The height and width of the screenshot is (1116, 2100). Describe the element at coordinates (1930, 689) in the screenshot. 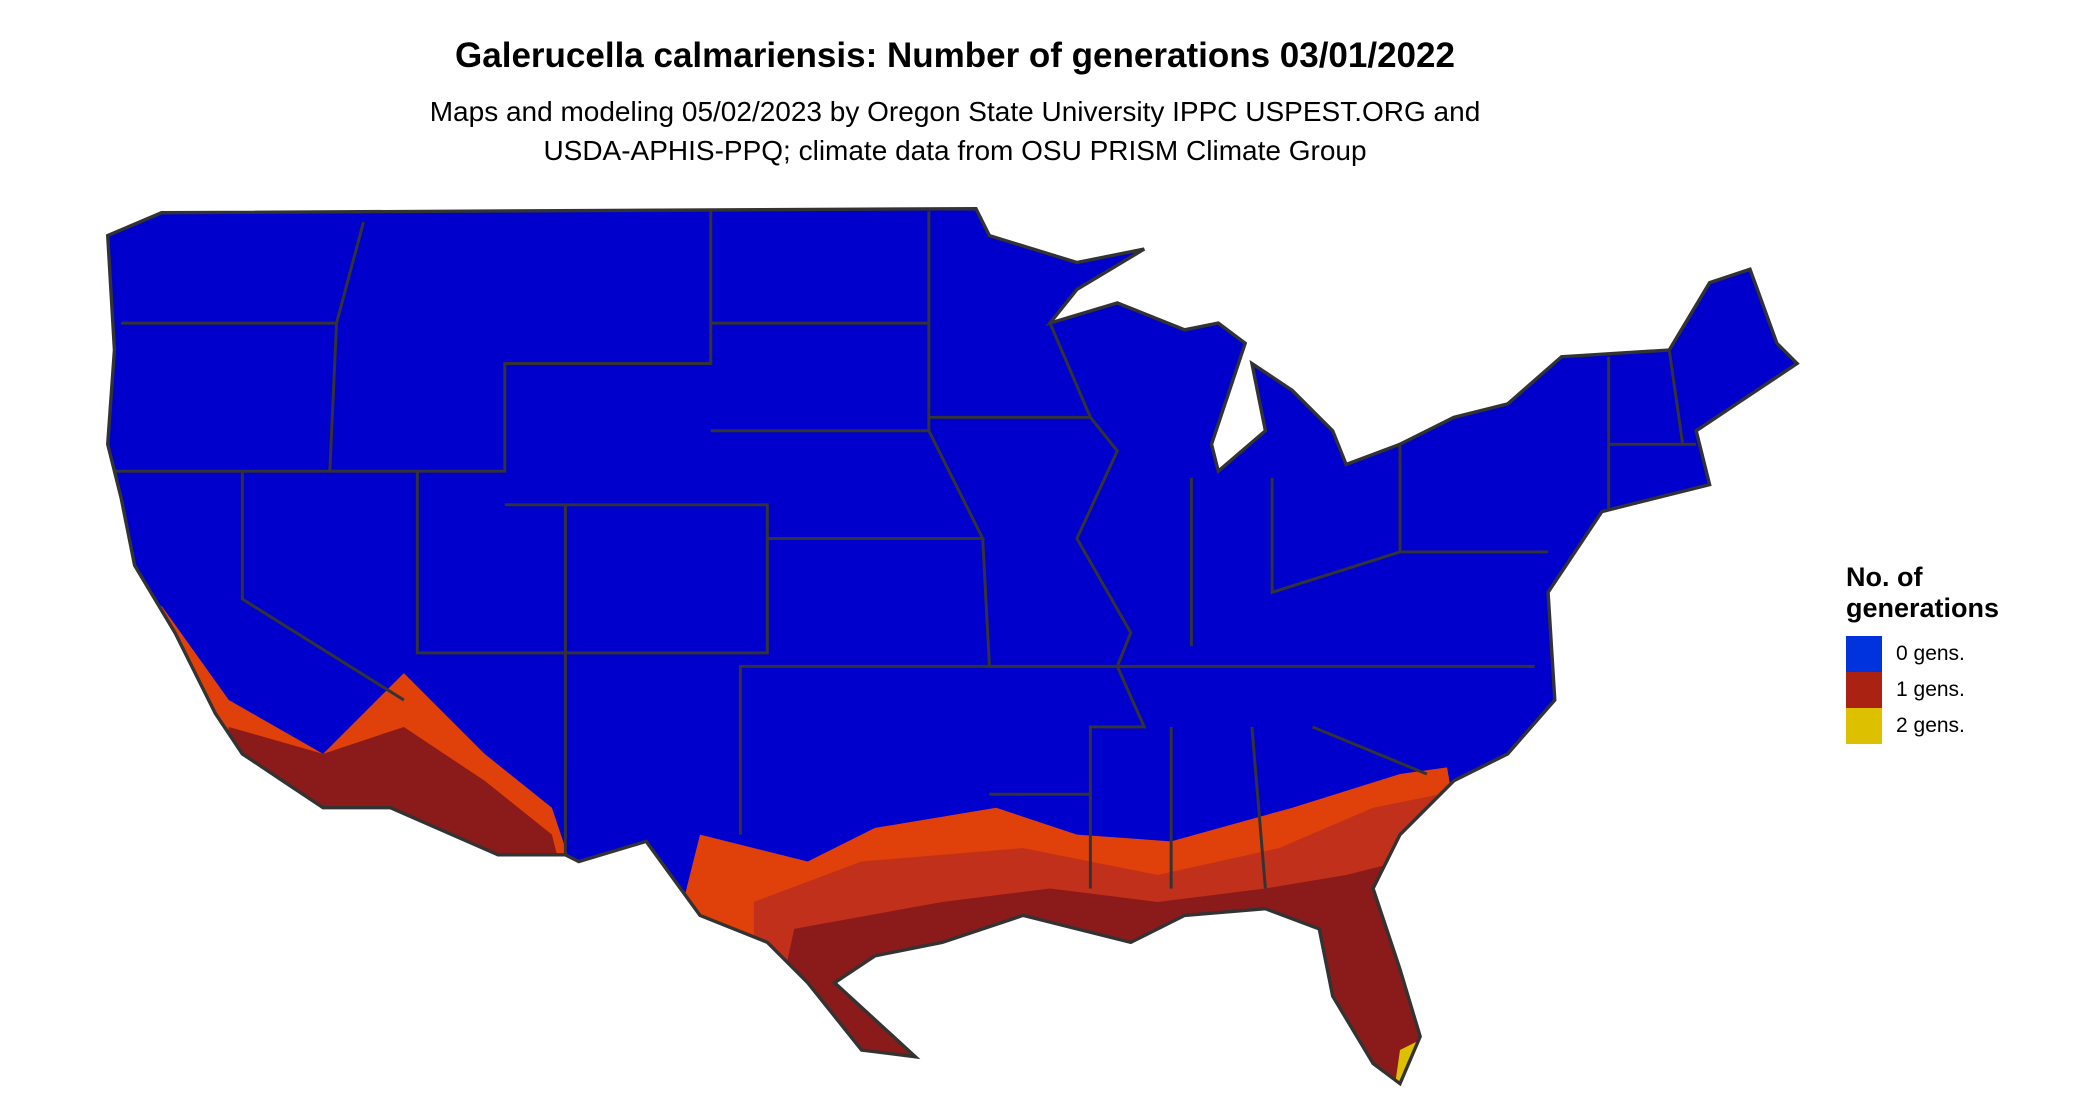

I see `legend-label: 1 gens.` at that location.